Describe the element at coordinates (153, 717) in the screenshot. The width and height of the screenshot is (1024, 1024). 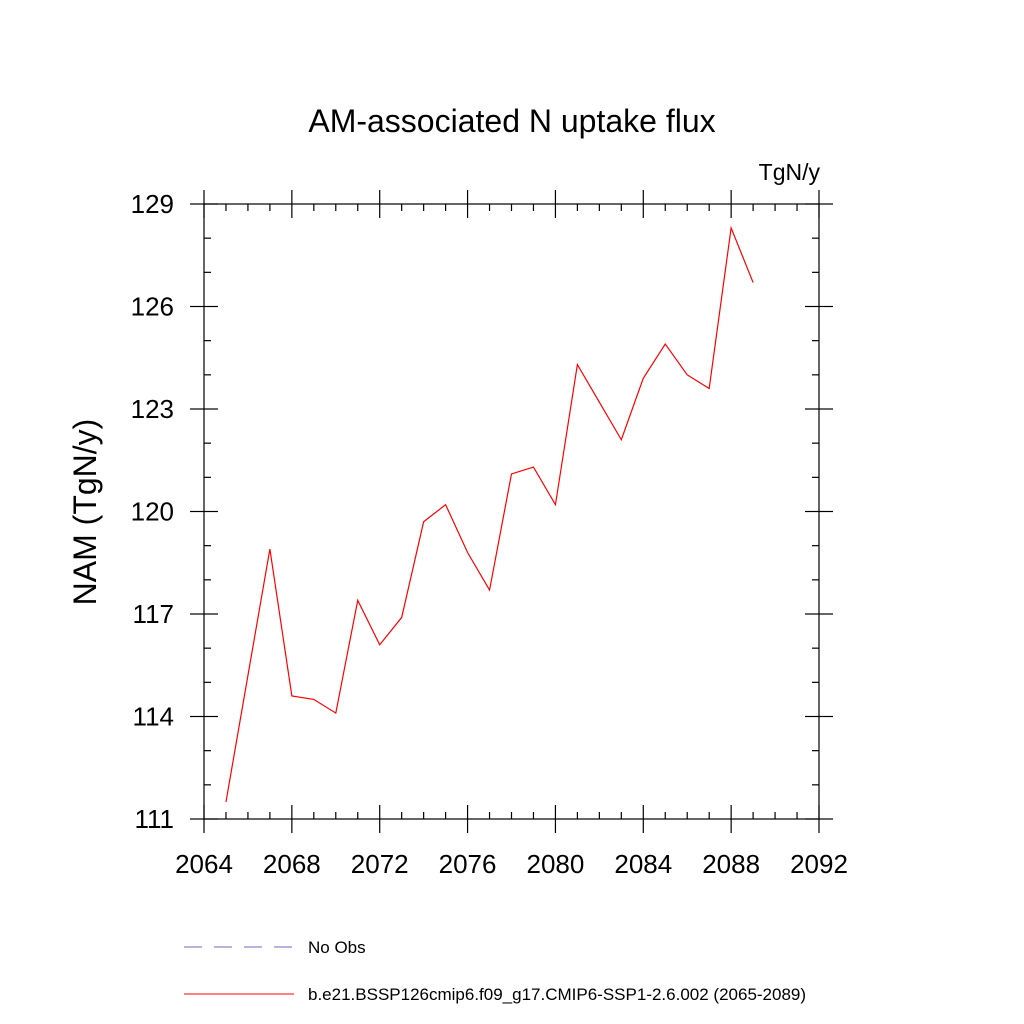
I see `y-tick-label: 114` at that location.